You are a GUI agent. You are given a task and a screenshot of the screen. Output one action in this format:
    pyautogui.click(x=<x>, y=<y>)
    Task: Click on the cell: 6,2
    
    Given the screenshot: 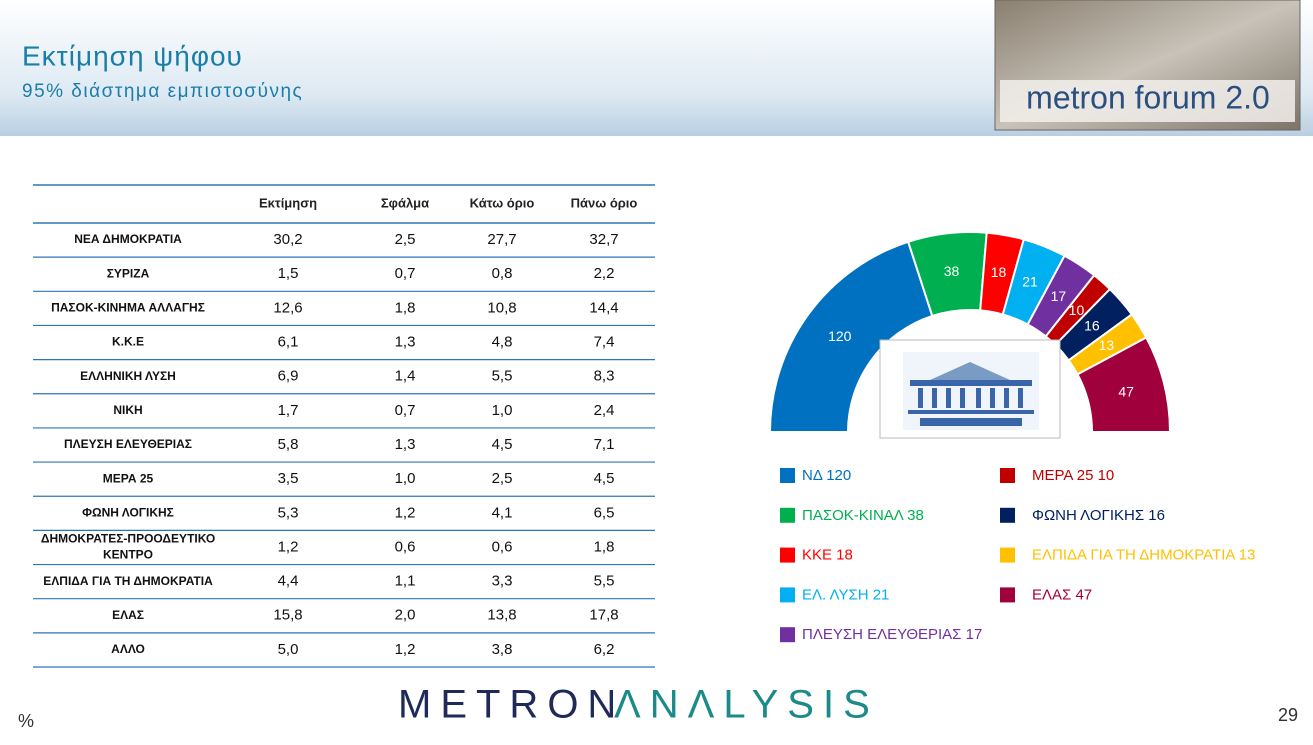 What is the action you would take?
    pyautogui.click(x=604, y=649)
    